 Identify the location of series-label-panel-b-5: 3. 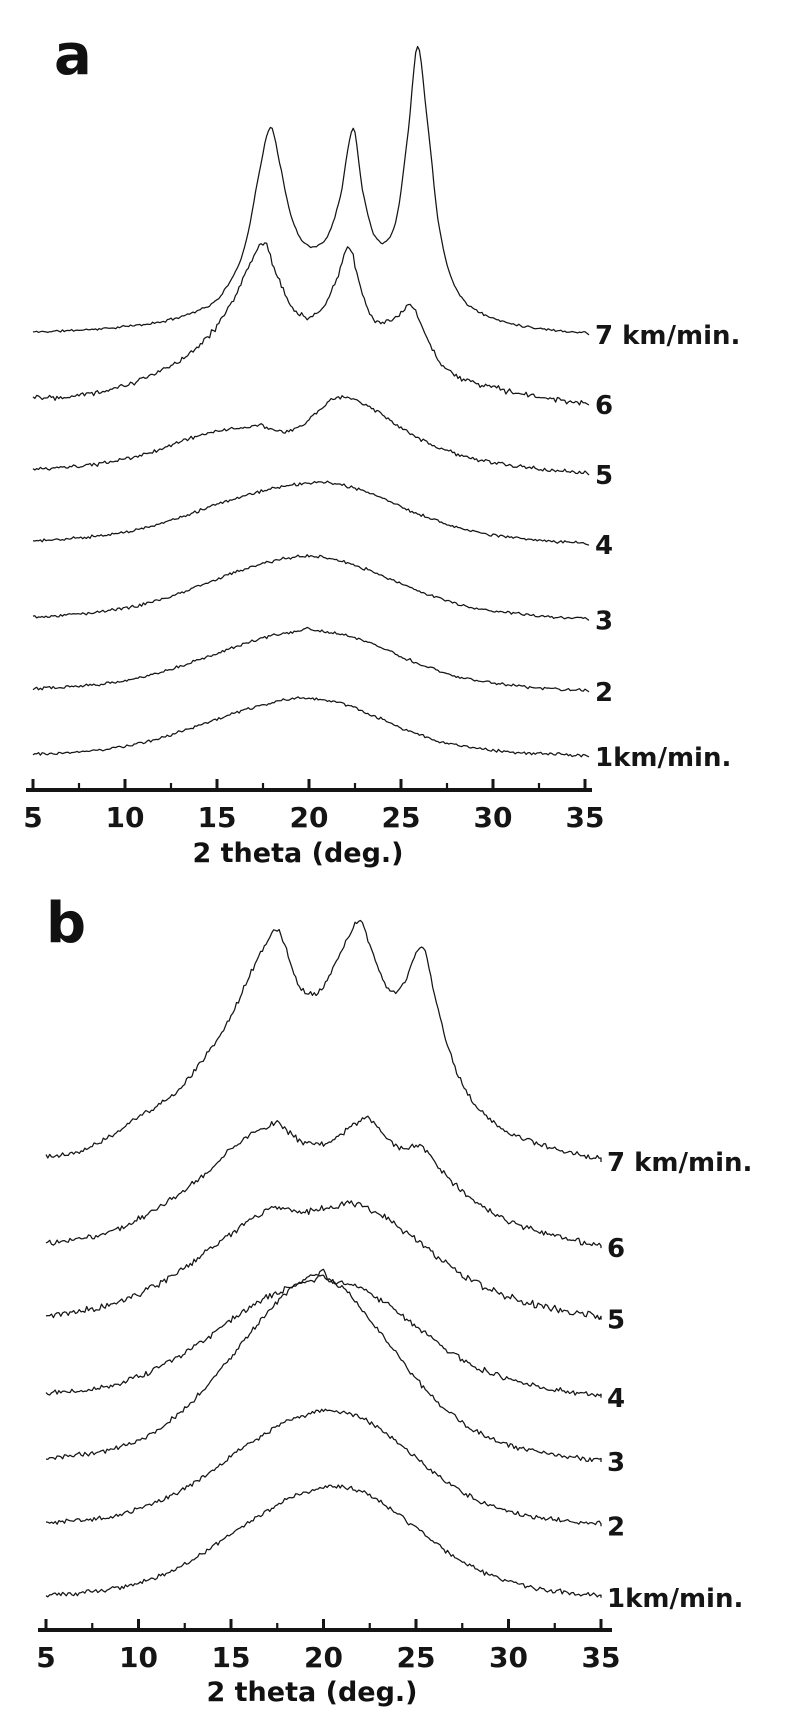
(616, 1463).